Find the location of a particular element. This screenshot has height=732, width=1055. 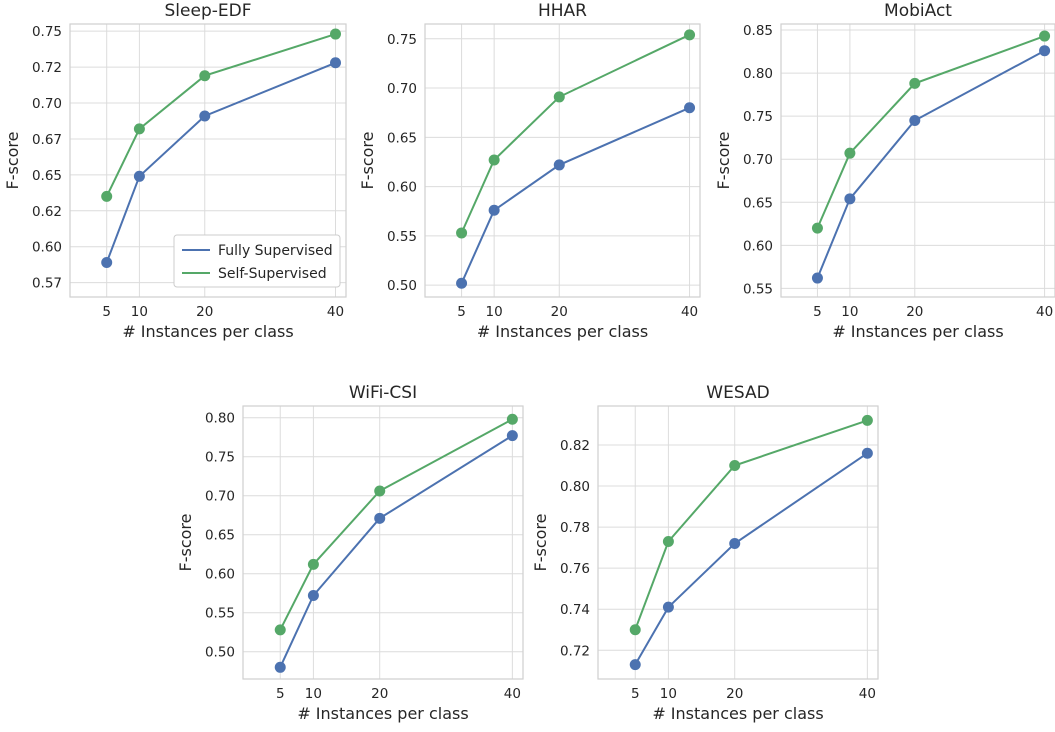

y-tick-label: 0.62 is located at coordinates (47, 212).